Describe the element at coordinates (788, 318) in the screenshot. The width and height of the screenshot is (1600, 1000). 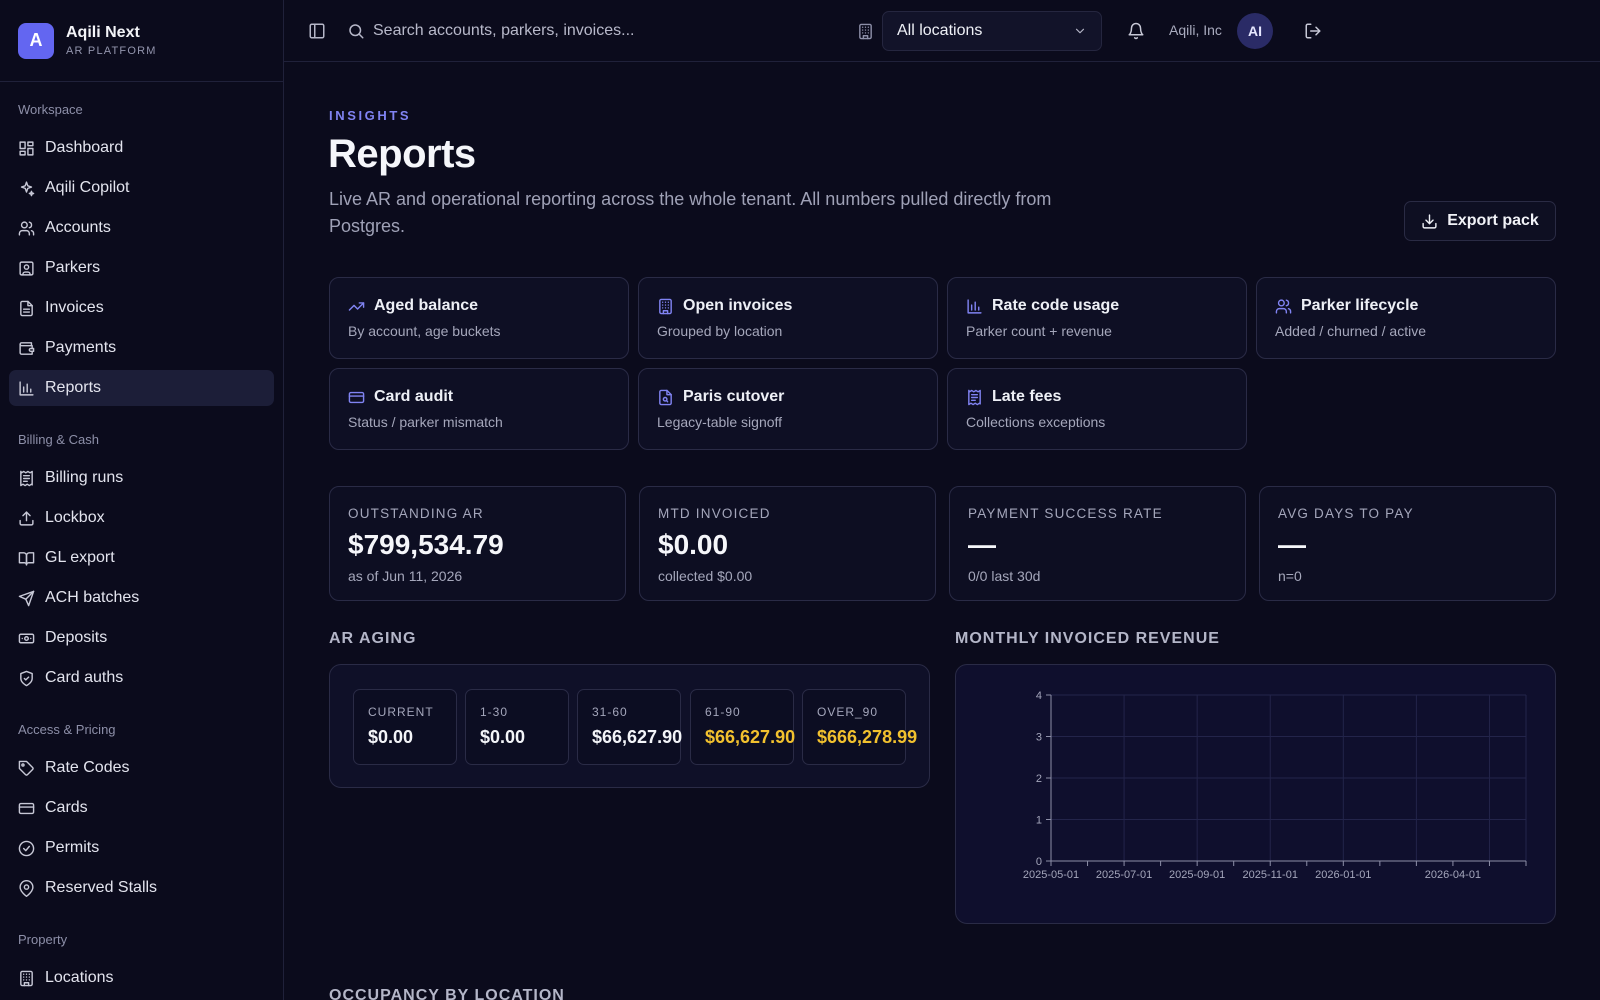
I see `report-card-open-invoices: Open invoices Grouped by location` at that location.